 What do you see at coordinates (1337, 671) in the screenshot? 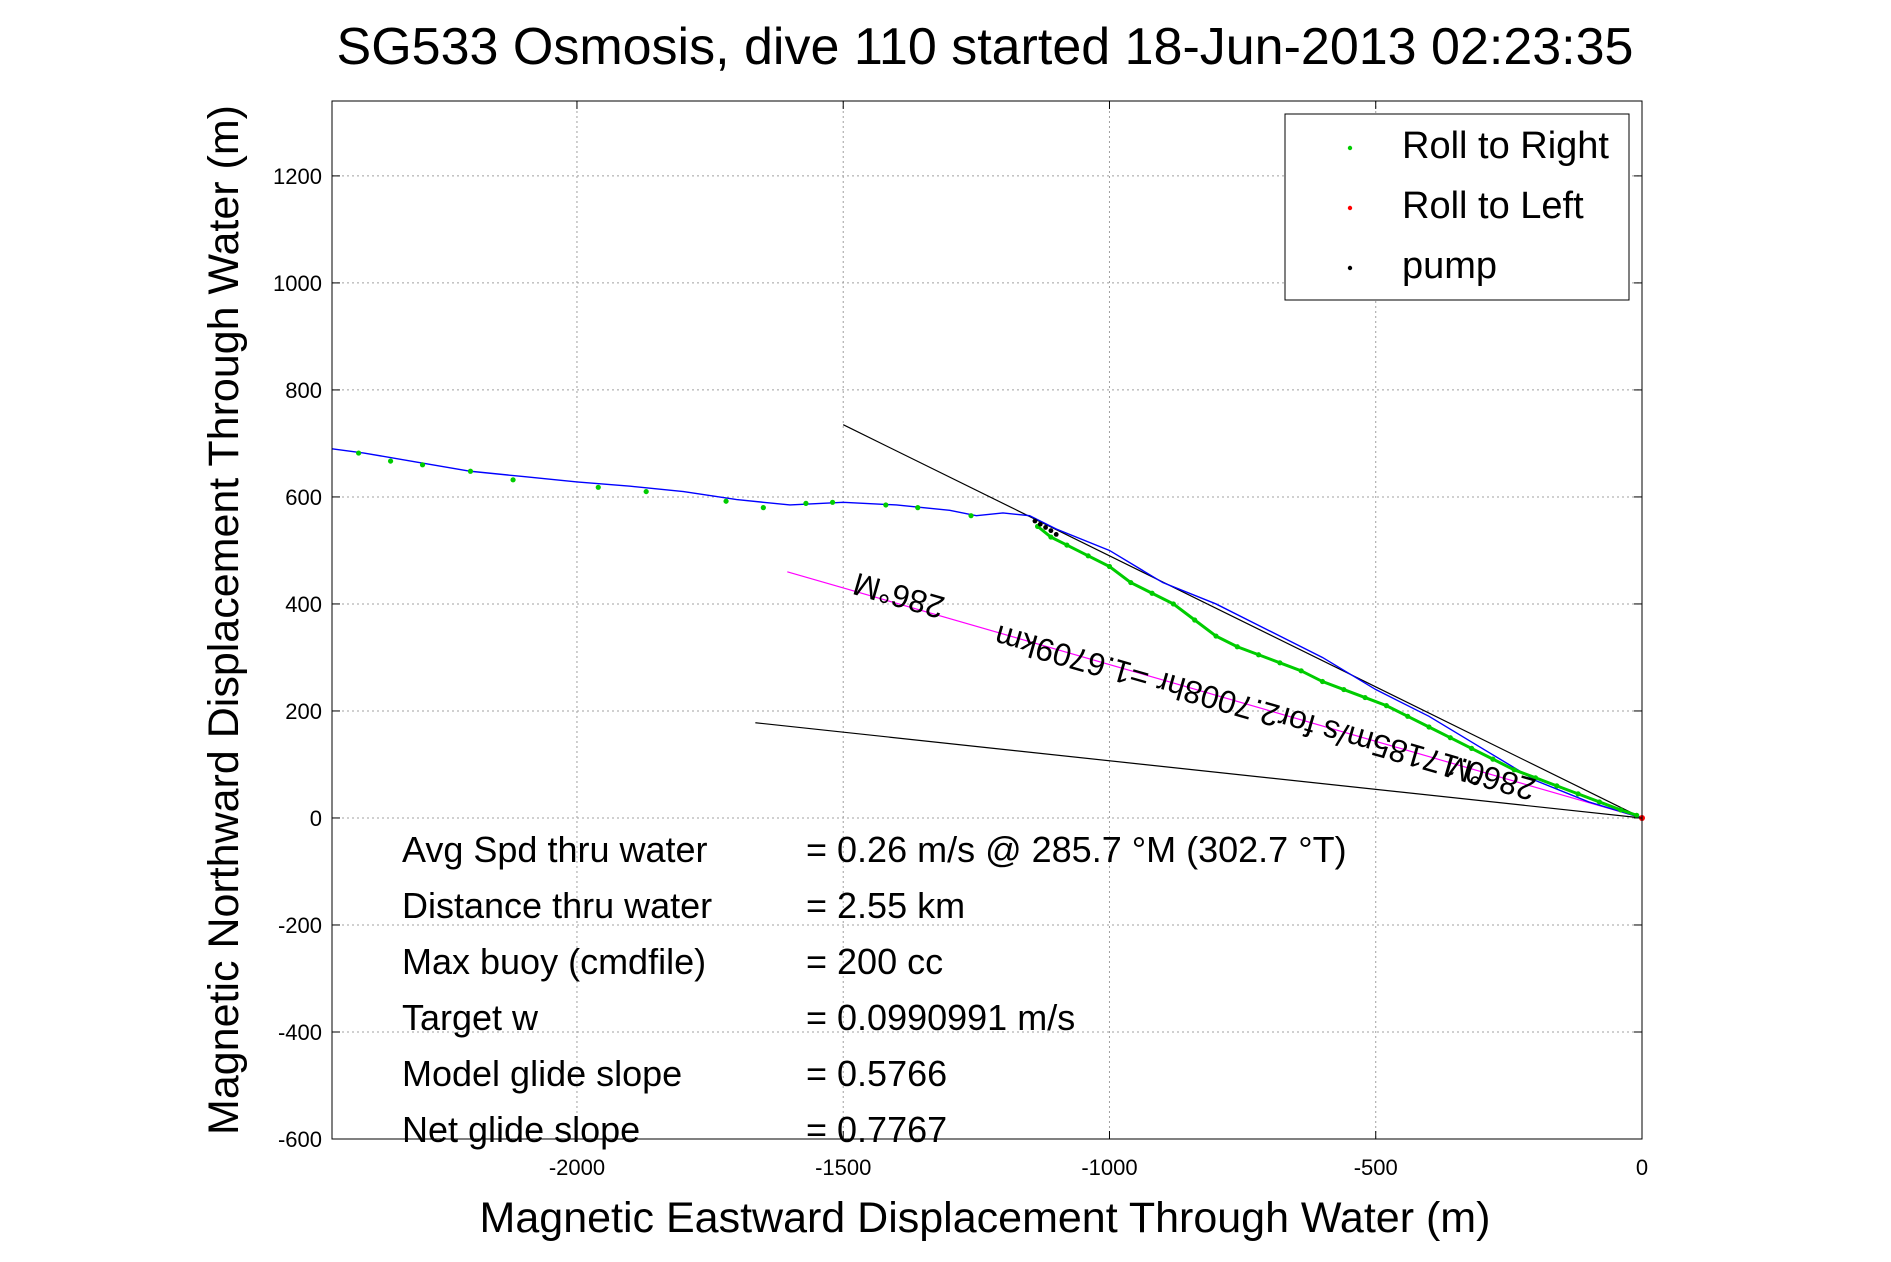
I see `roll-right-segment` at bounding box center [1337, 671].